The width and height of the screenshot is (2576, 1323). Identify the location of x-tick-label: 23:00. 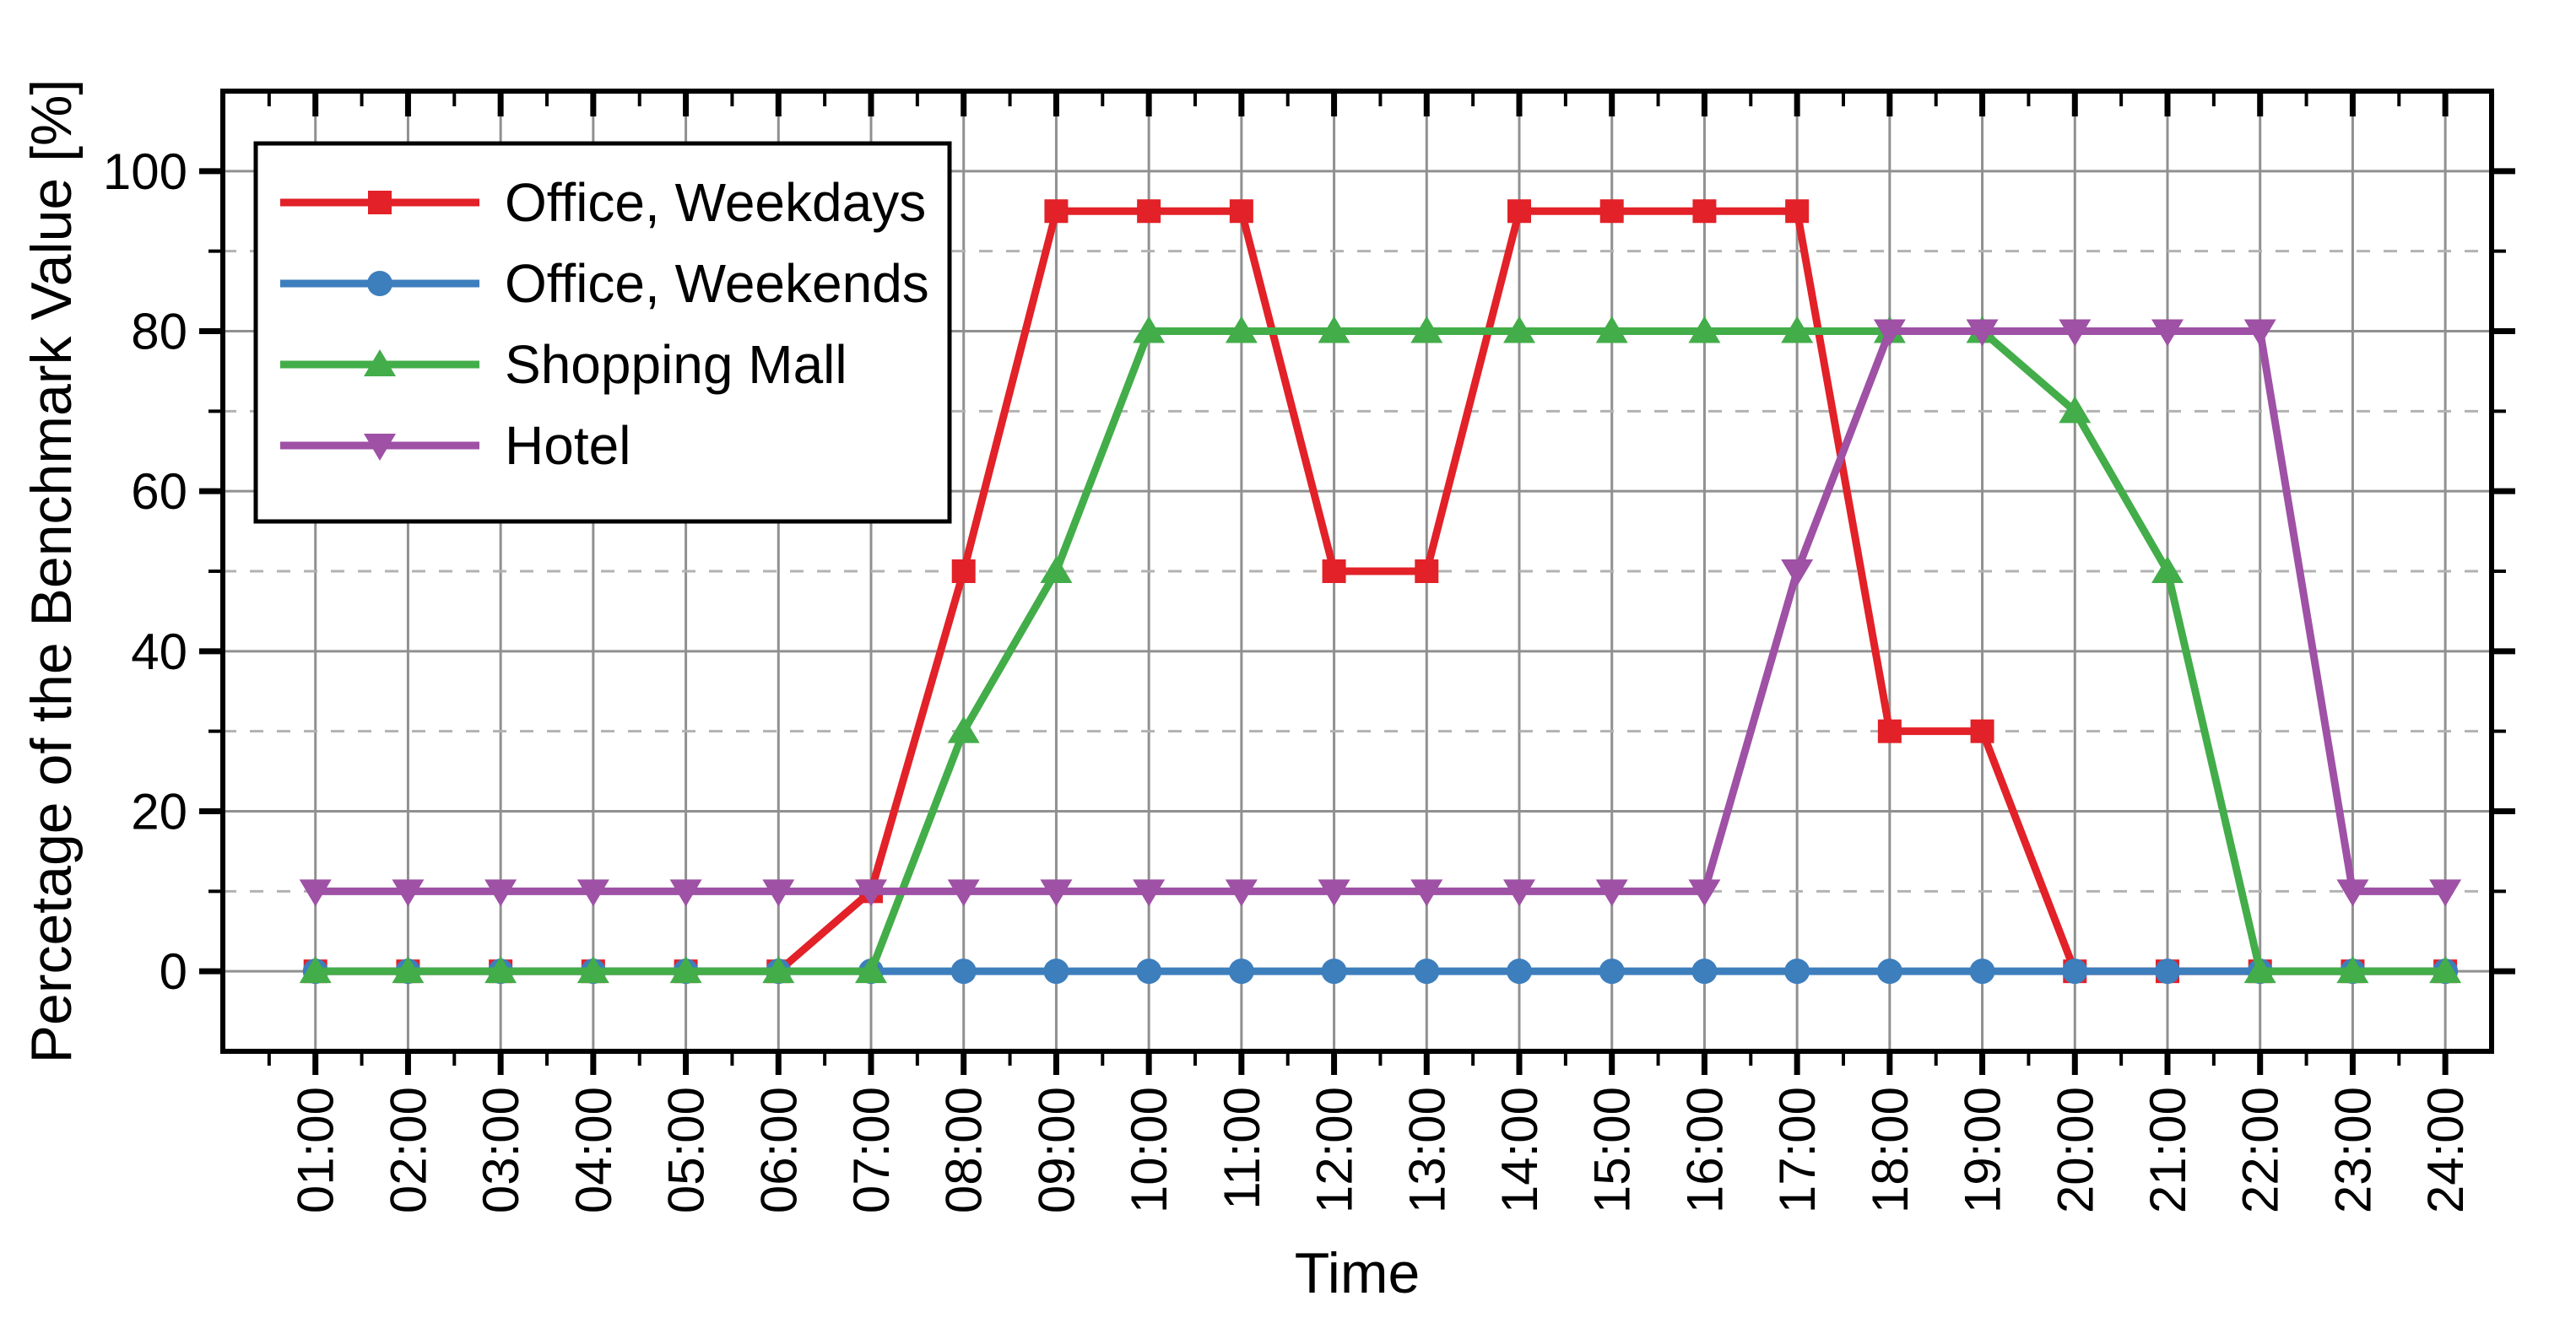
(2352, 1150).